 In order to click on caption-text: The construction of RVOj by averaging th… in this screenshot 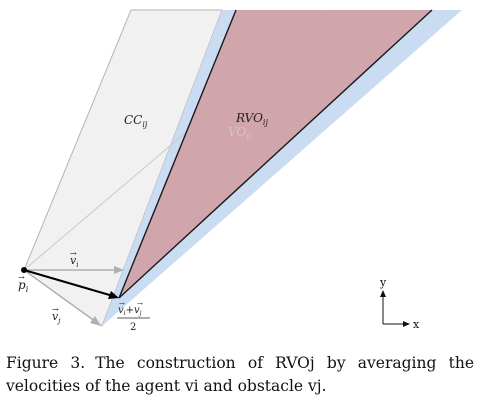, I will do `click(240, 374)`.